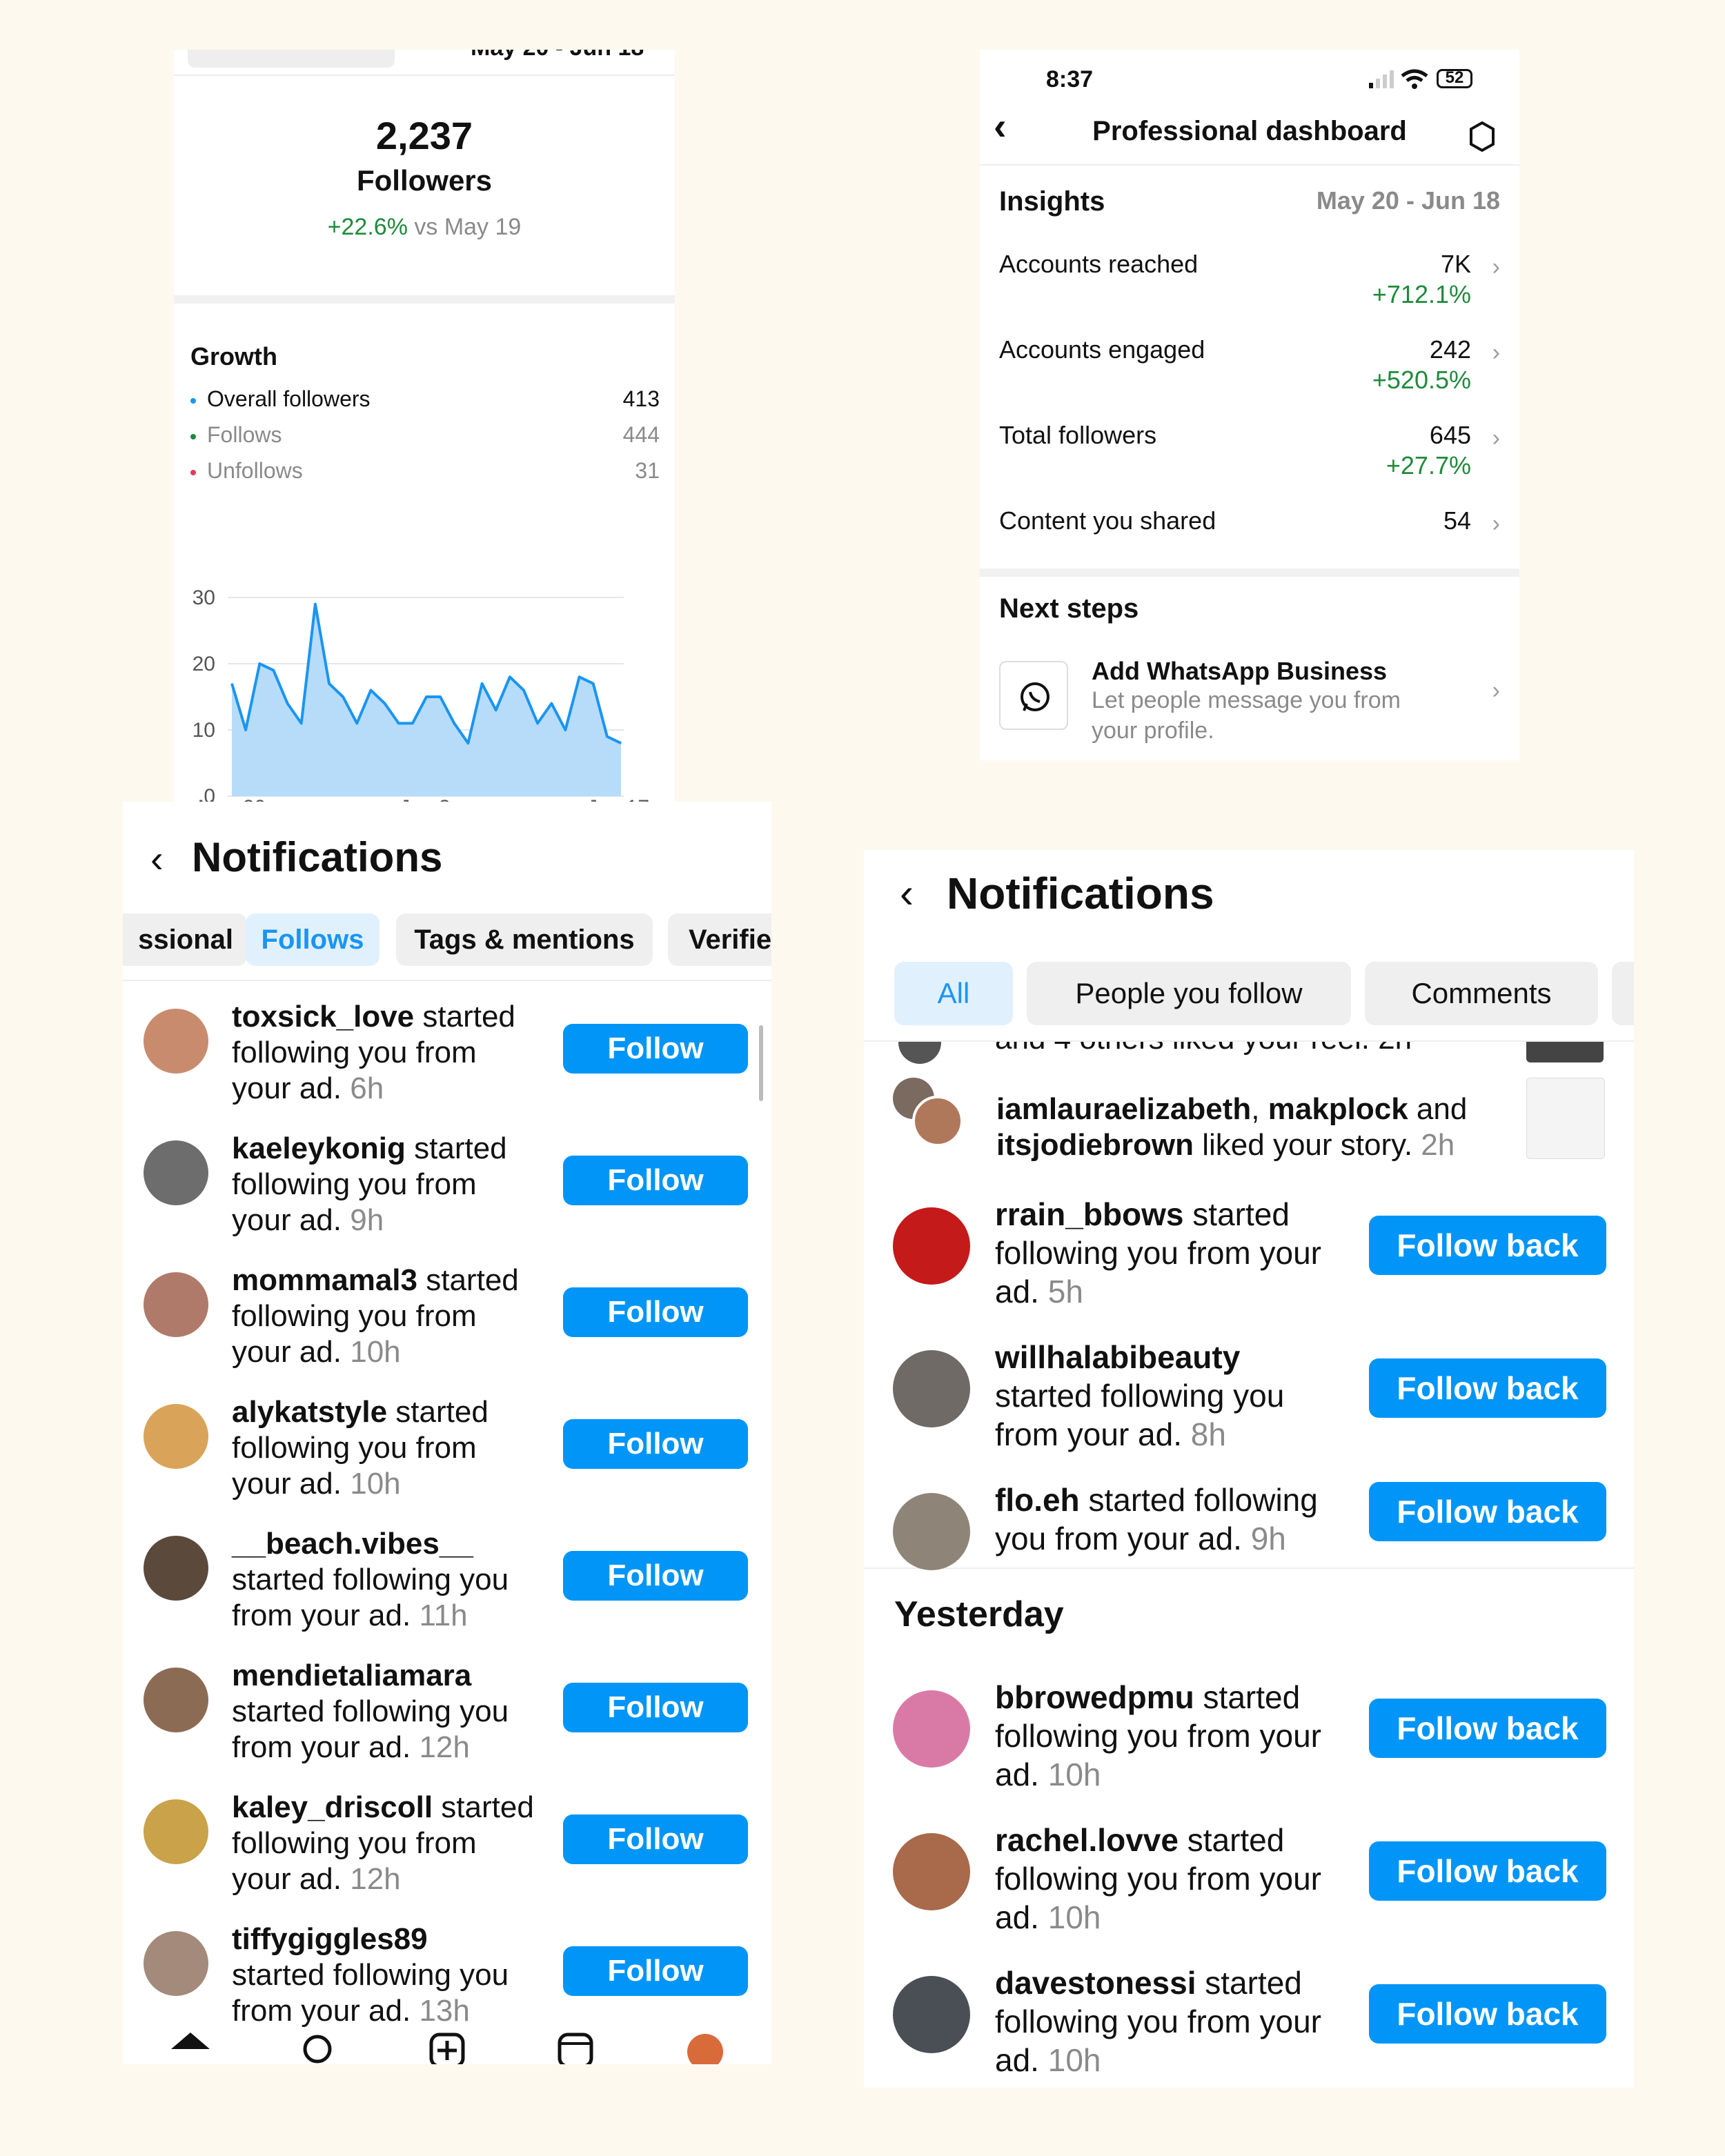  I want to click on scrollbar, so click(761, 1063).